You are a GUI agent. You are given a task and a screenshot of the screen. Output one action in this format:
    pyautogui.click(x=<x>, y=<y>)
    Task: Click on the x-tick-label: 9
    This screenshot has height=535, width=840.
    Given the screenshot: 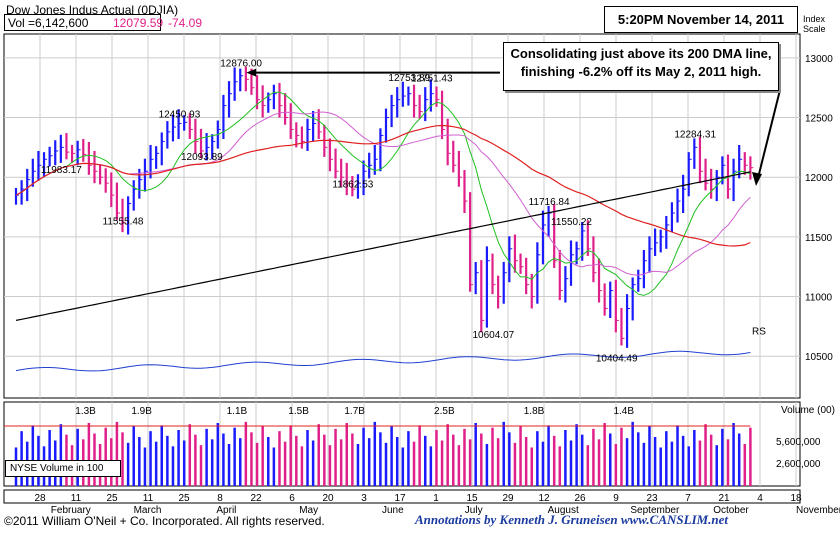 What is the action you would take?
    pyautogui.click(x=616, y=498)
    